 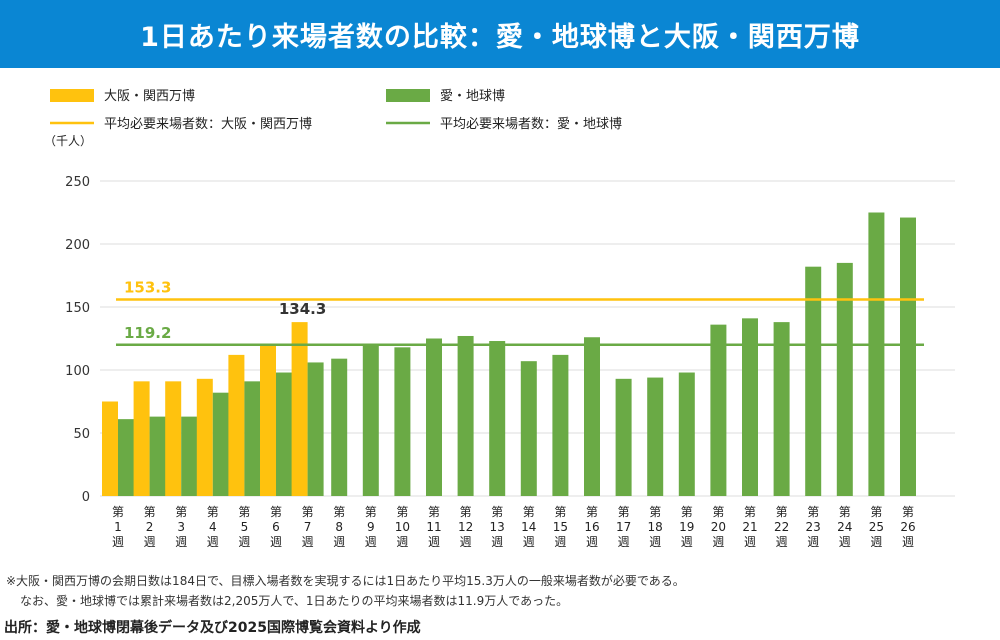 I want to click on x-tick-label-part: 13, so click(x=497, y=527).